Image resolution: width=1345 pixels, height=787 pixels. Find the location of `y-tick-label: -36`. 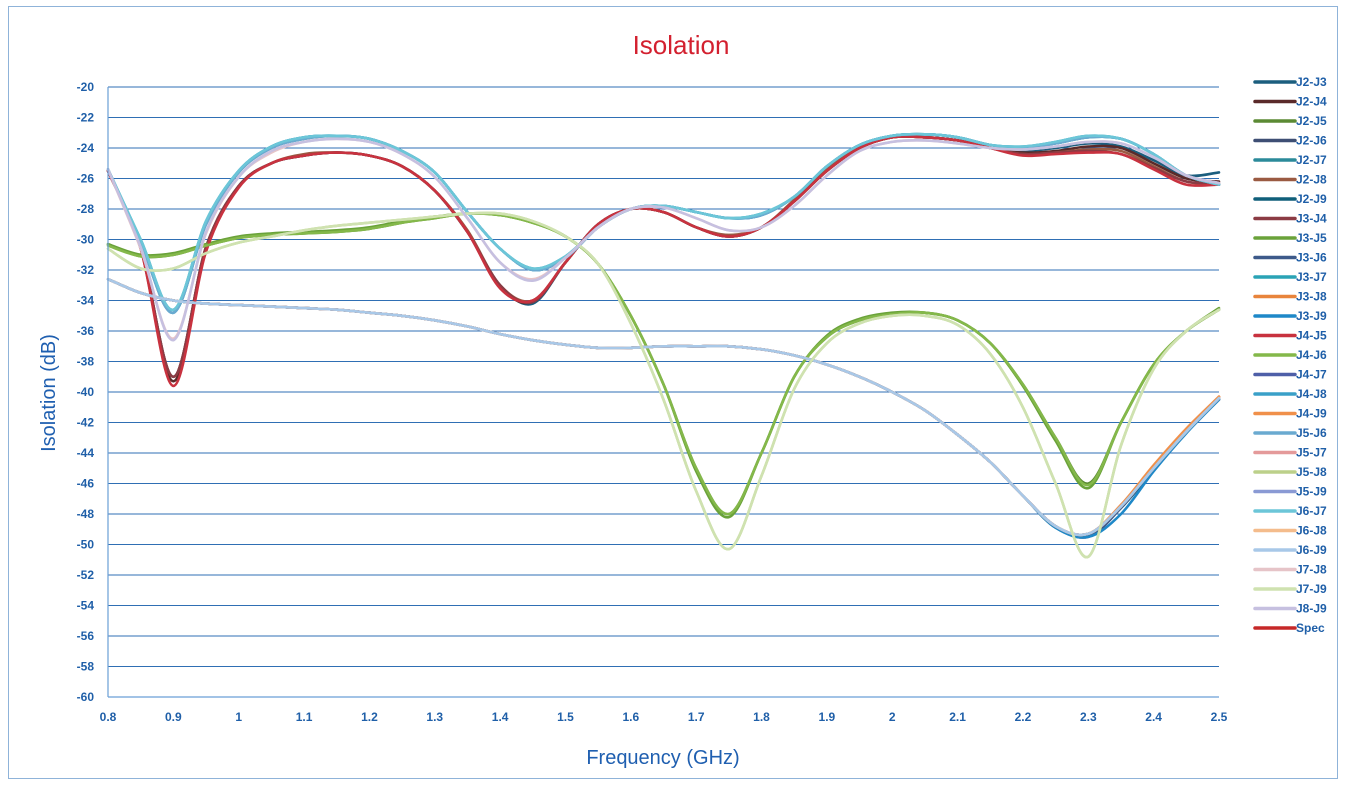

y-tick-label: -36 is located at coordinates (86, 331).